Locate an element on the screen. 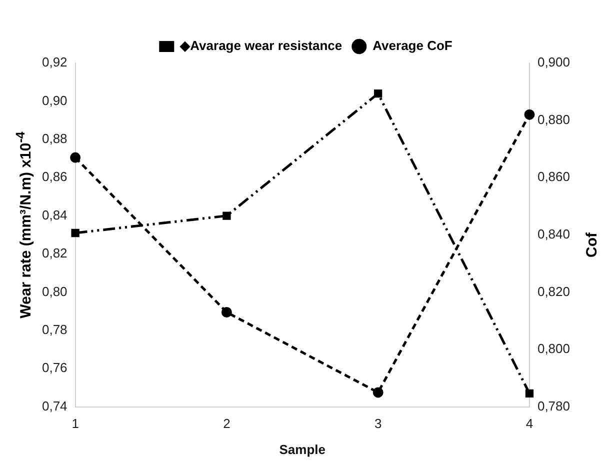  y-tick-label: 0,84 is located at coordinates (55, 214).